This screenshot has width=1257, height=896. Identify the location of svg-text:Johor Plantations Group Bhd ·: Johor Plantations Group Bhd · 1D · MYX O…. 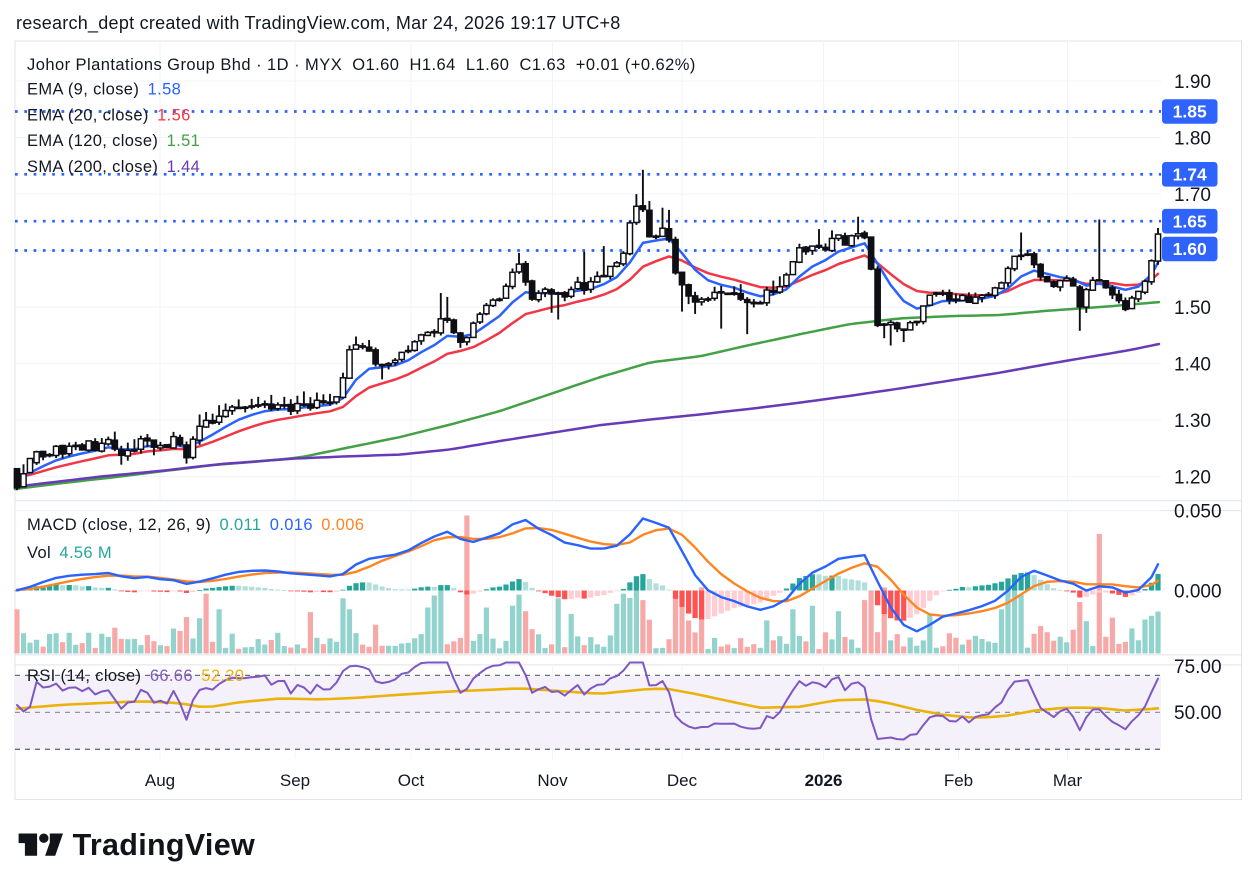
(361, 65).